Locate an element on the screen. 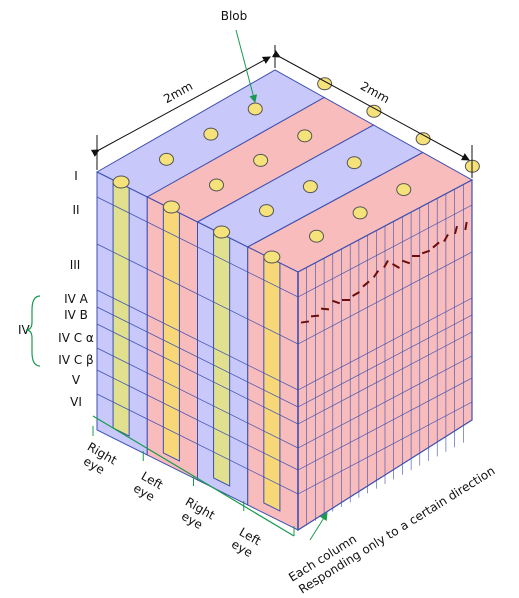 This screenshot has height=598, width=519. layer-label: III is located at coordinates (75, 265).